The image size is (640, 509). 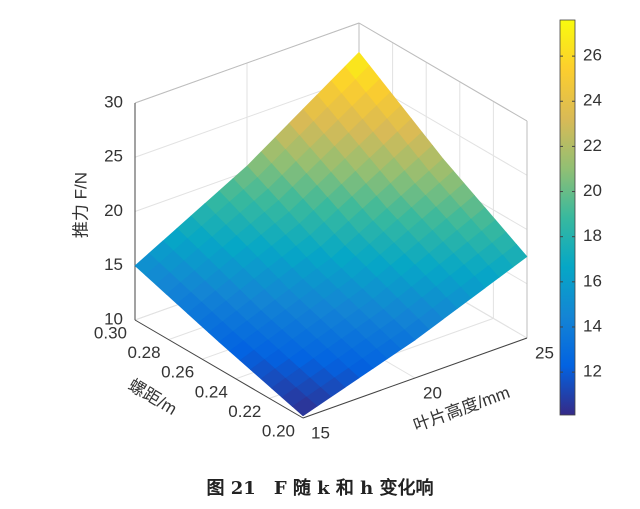 I want to click on colorbar-tick-label: 22, so click(x=592, y=145).